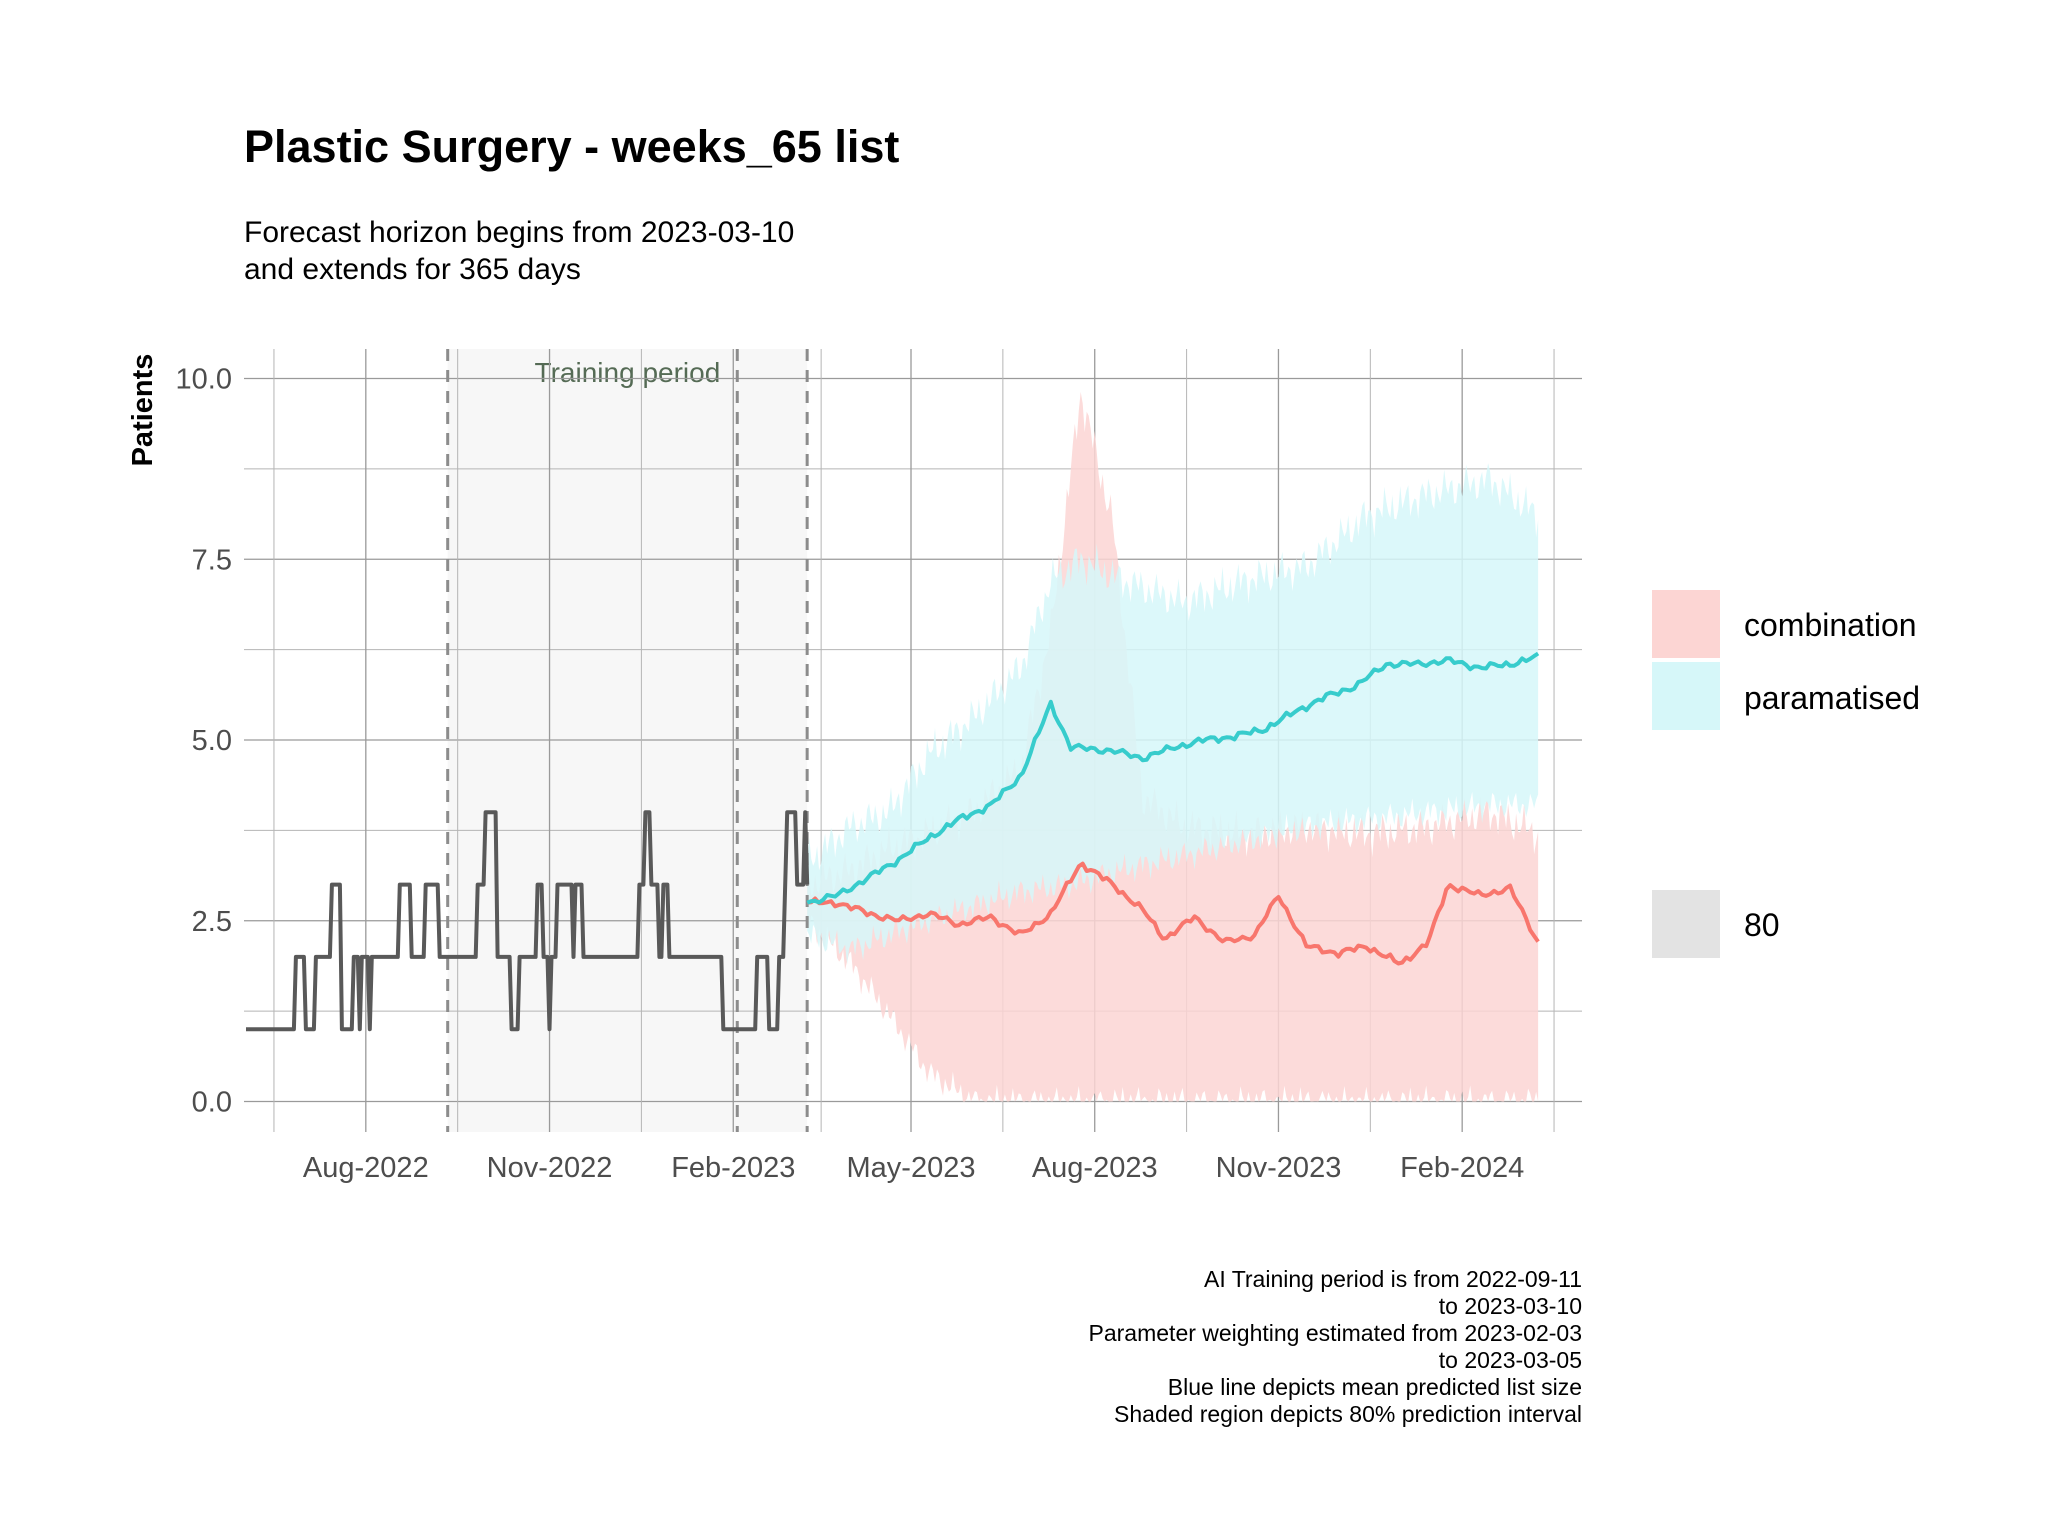 The height and width of the screenshot is (1534, 2056). I want to click on y-tick-label: 7.5, so click(212, 560).